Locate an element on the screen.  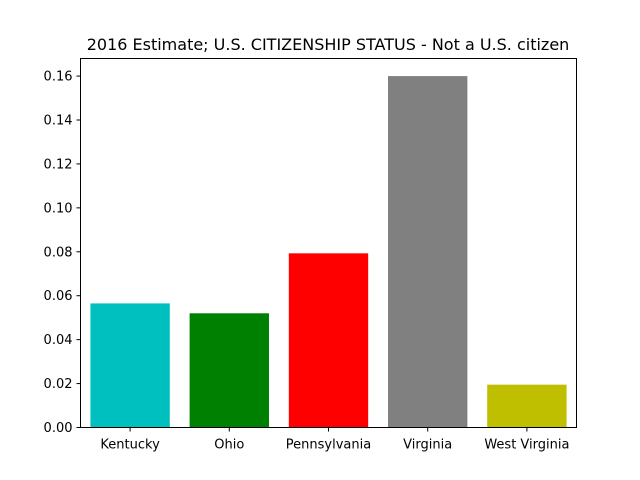
y-tick-label: 0.14 is located at coordinates (58, 121).